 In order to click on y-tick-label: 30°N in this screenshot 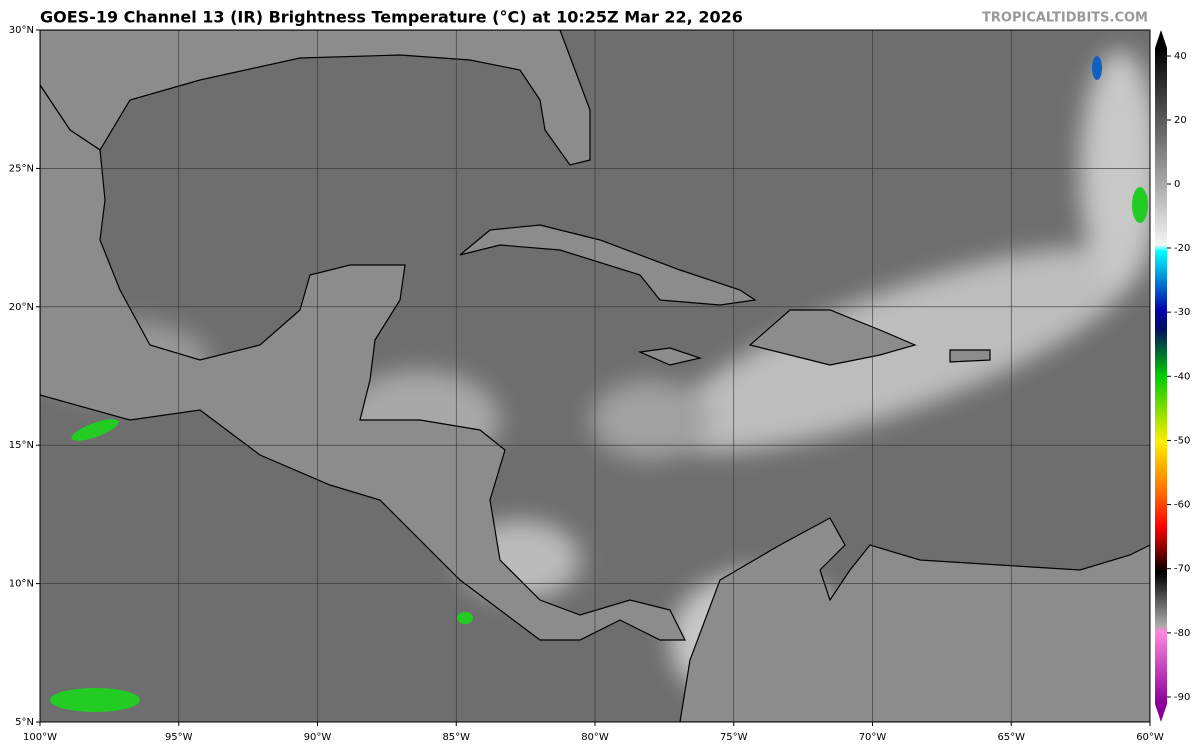, I will do `click(21, 30)`.